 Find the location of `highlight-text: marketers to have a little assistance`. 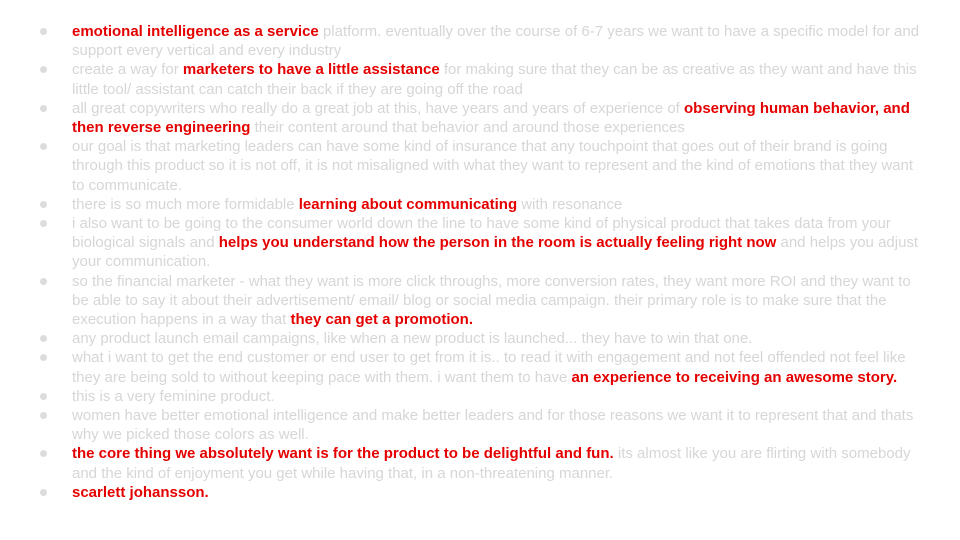

highlight-text: marketers to have a little assistance is located at coordinates (311, 70).